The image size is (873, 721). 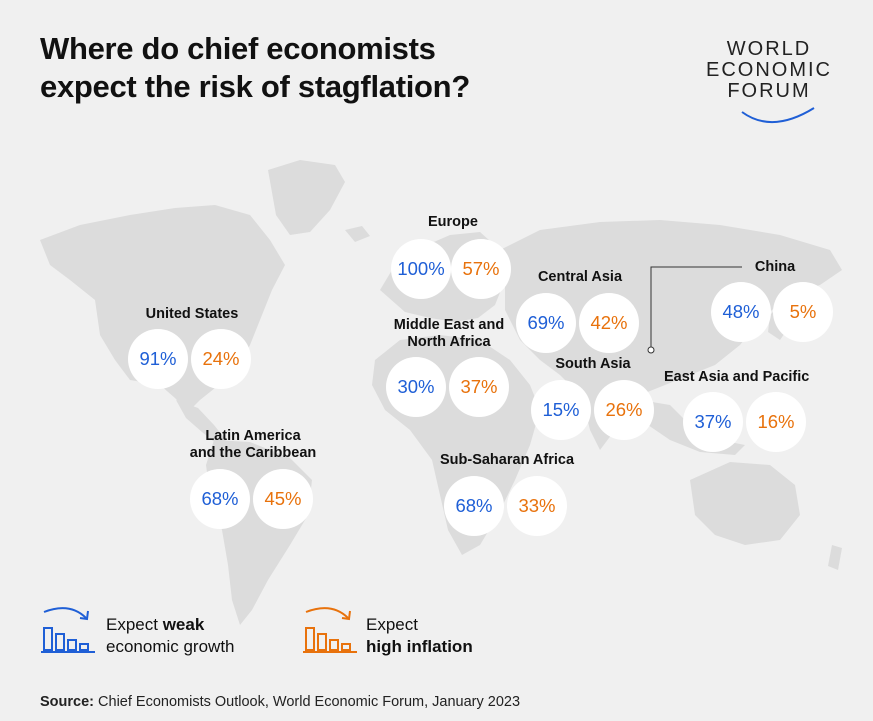 I want to click on asia-shape, so click(x=671, y=315).